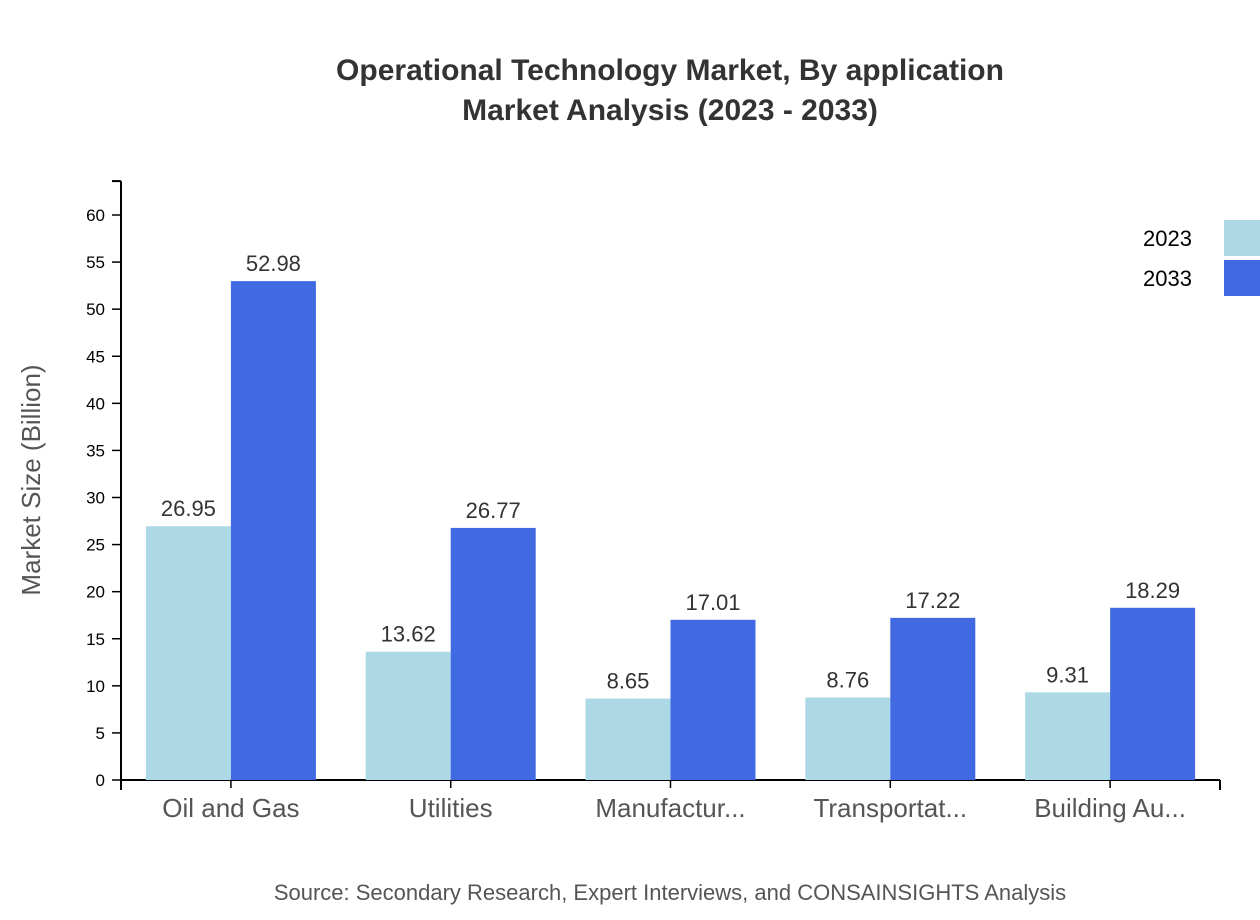 The image size is (1260, 920). What do you see at coordinates (95, 309) in the screenshot?
I see `y-tick-label: 50` at bounding box center [95, 309].